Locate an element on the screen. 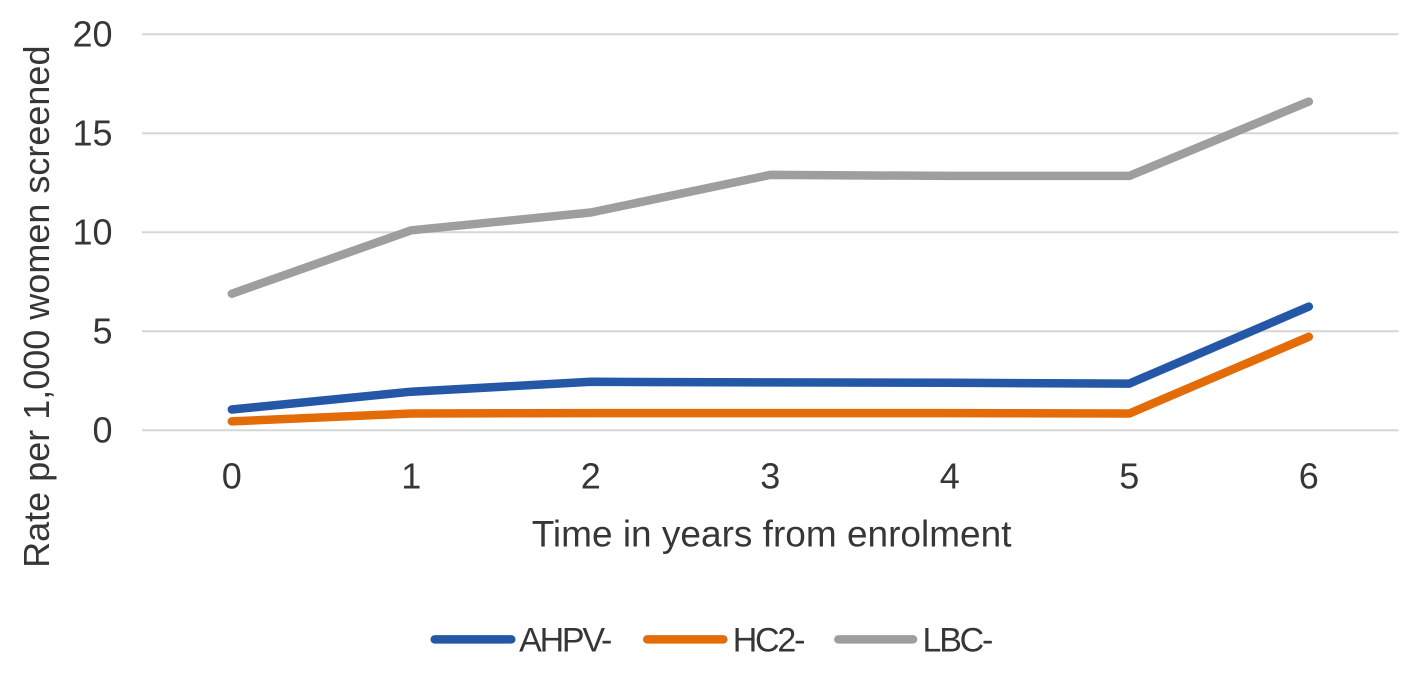 This screenshot has width=1423, height=674. svg-text: 2 is located at coordinates (591, 476).